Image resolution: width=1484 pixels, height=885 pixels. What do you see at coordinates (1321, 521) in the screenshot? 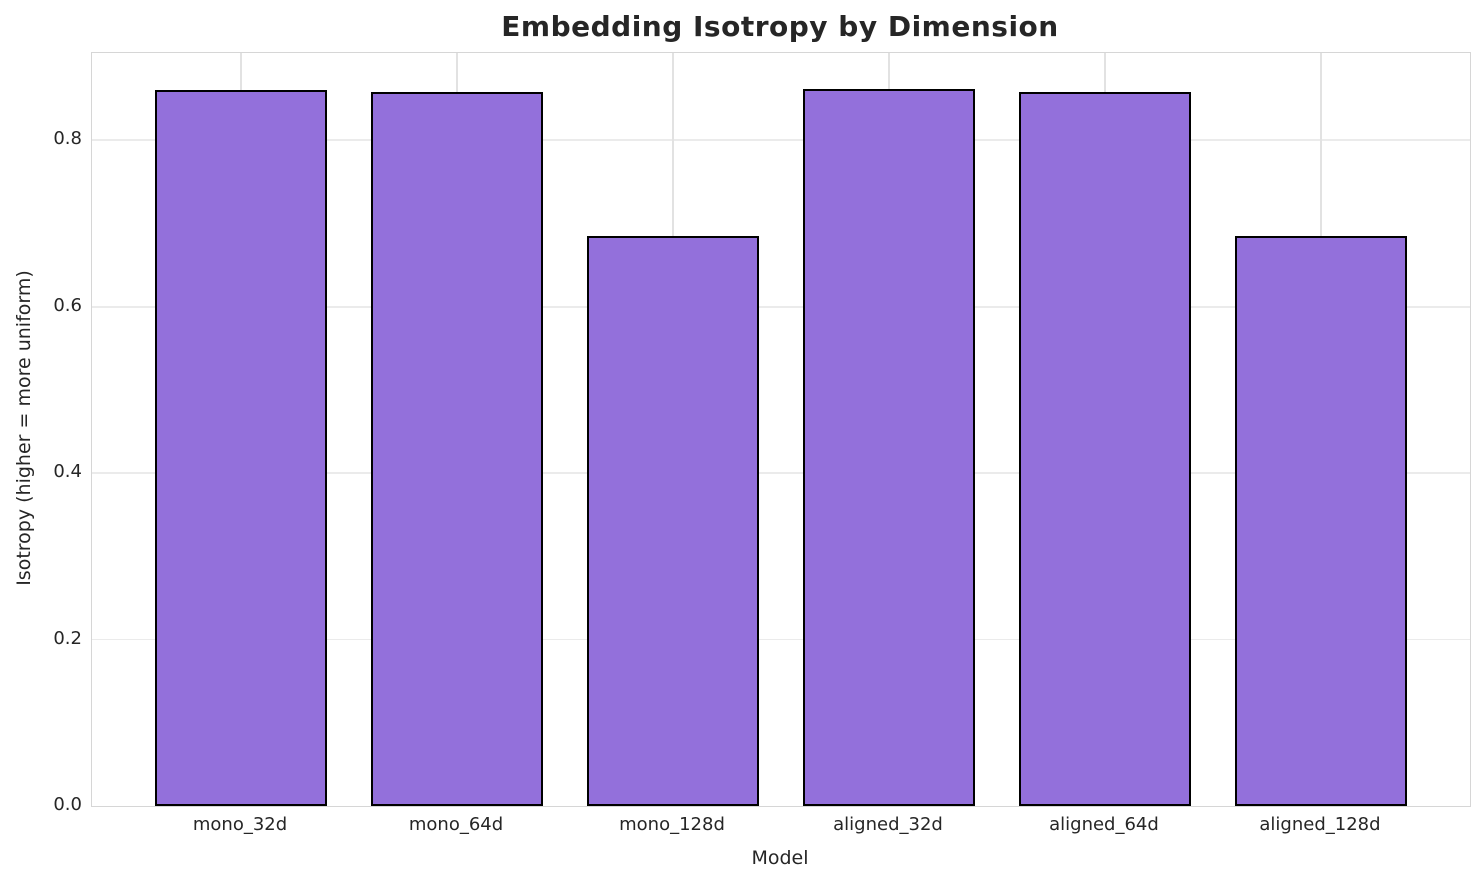
I see `bar-aligned_128d` at bounding box center [1321, 521].